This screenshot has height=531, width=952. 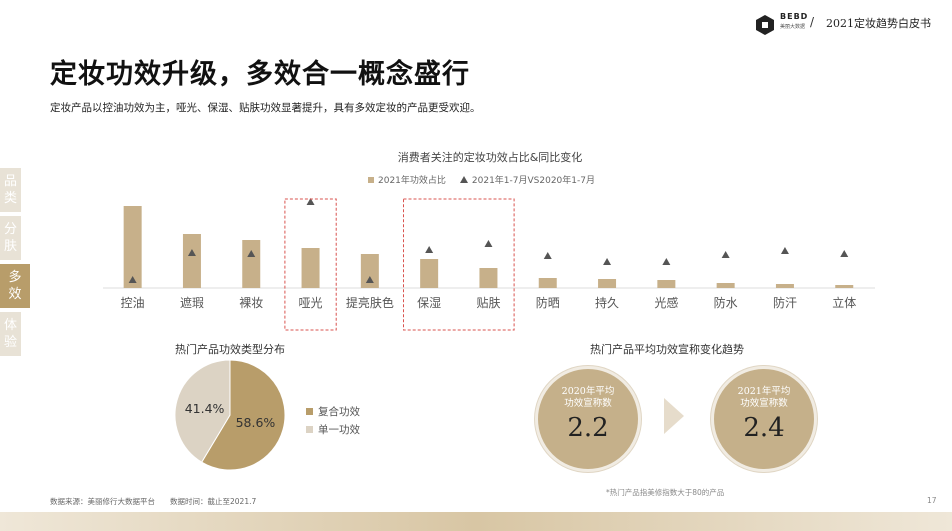 I want to click on x-tick-label: 控油, so click(x=133, y=303).